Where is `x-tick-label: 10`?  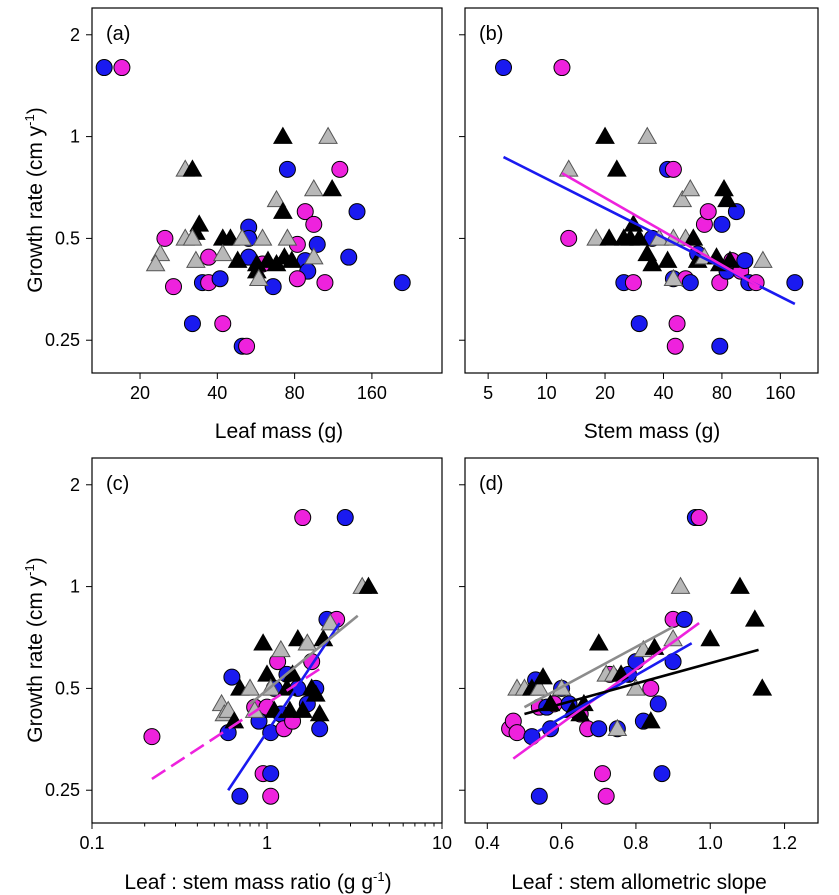 x-tick-label: 10 is located at coordinates (442, 843).